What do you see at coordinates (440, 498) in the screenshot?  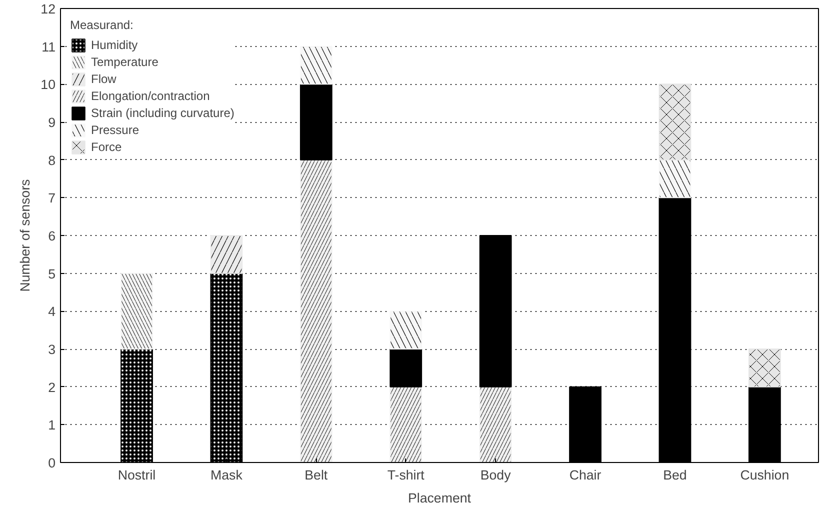 I see `x-axis-title: Placement` at bounding box center [440, 498].